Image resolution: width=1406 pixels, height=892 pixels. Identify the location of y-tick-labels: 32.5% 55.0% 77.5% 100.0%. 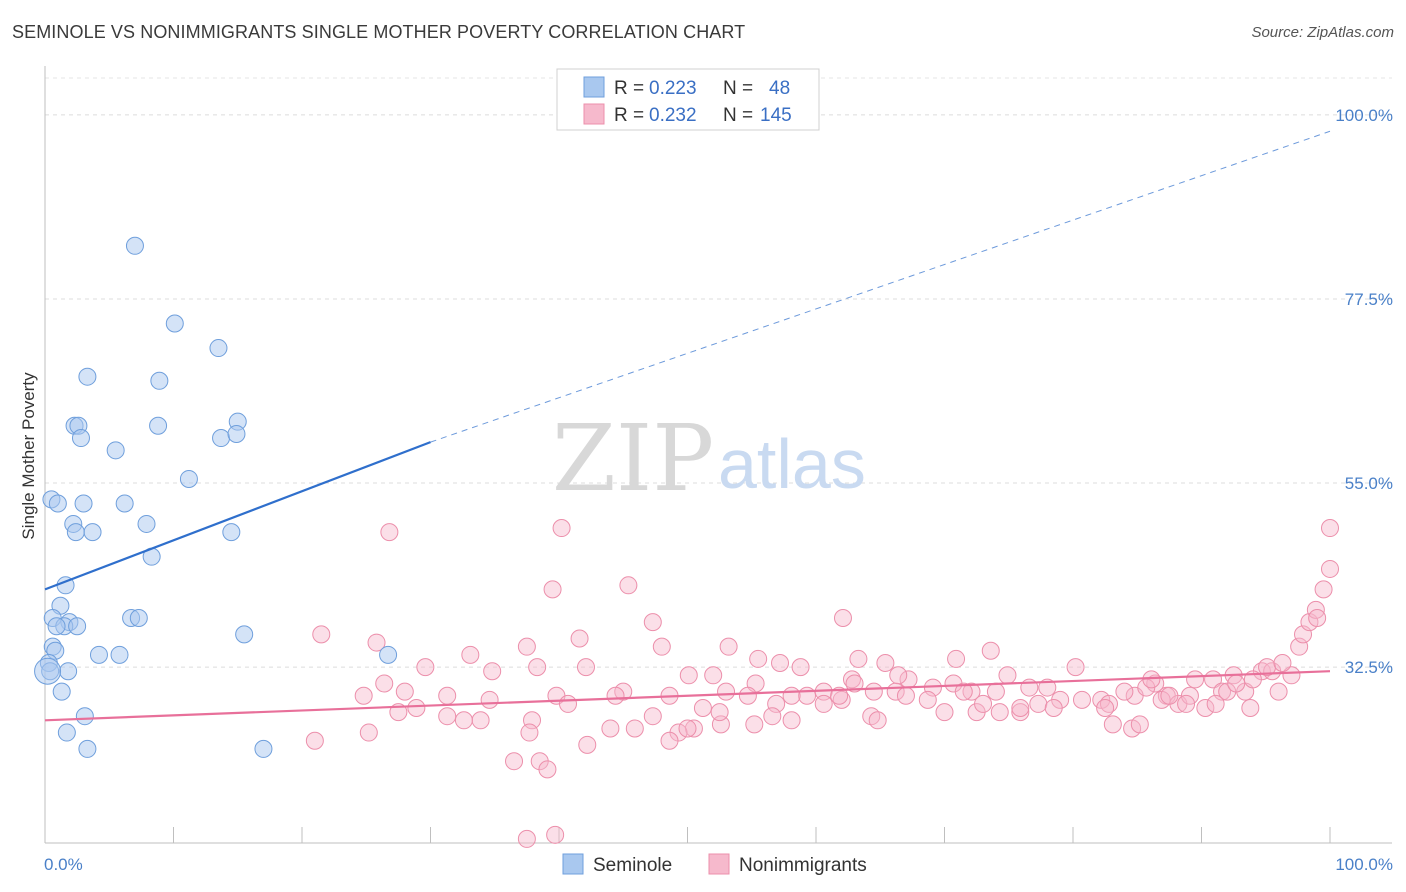
(1364, 391).